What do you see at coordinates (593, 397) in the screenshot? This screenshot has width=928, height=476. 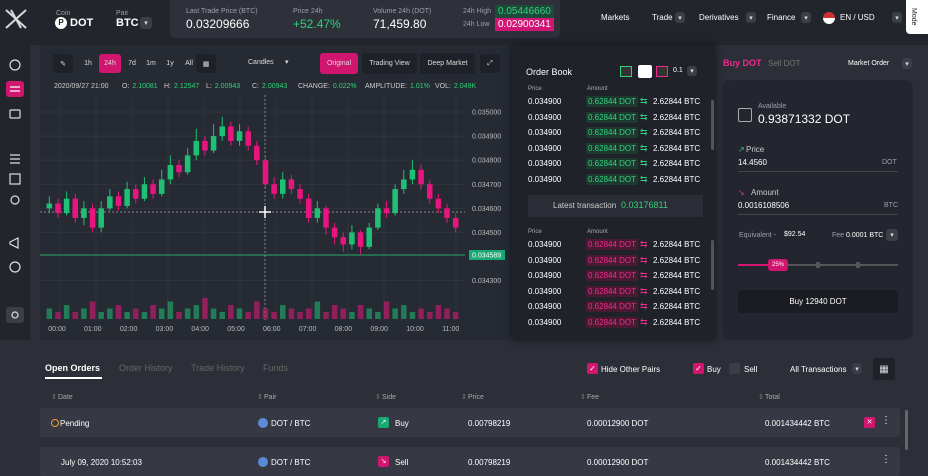 I see `column-header: Fee` at bounding box center [593, 397].